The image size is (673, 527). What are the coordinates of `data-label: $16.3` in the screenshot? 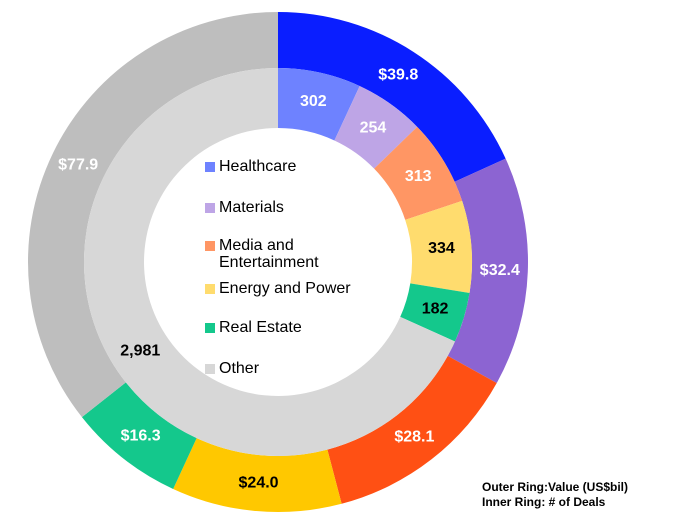 It's located at (141, 436).